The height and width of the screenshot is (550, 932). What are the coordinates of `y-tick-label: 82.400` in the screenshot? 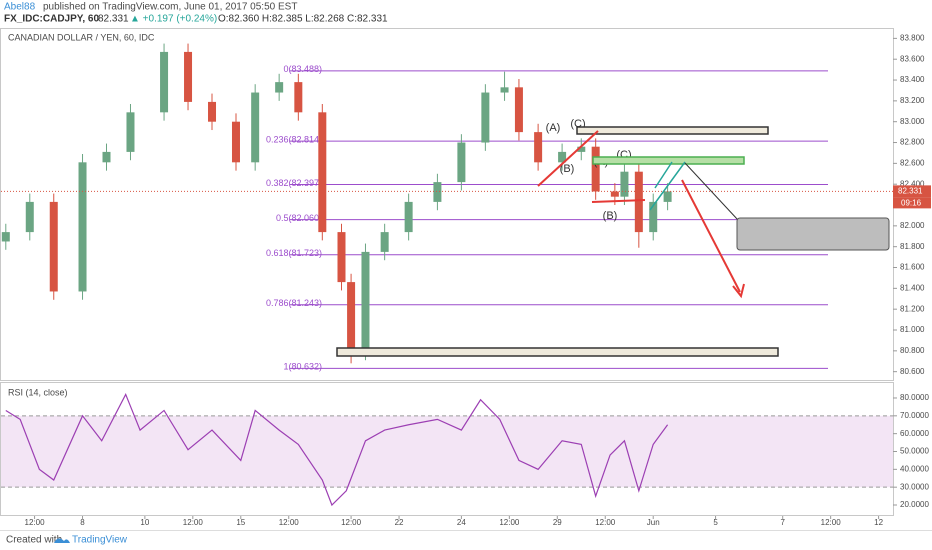 It's located at (912, 183).